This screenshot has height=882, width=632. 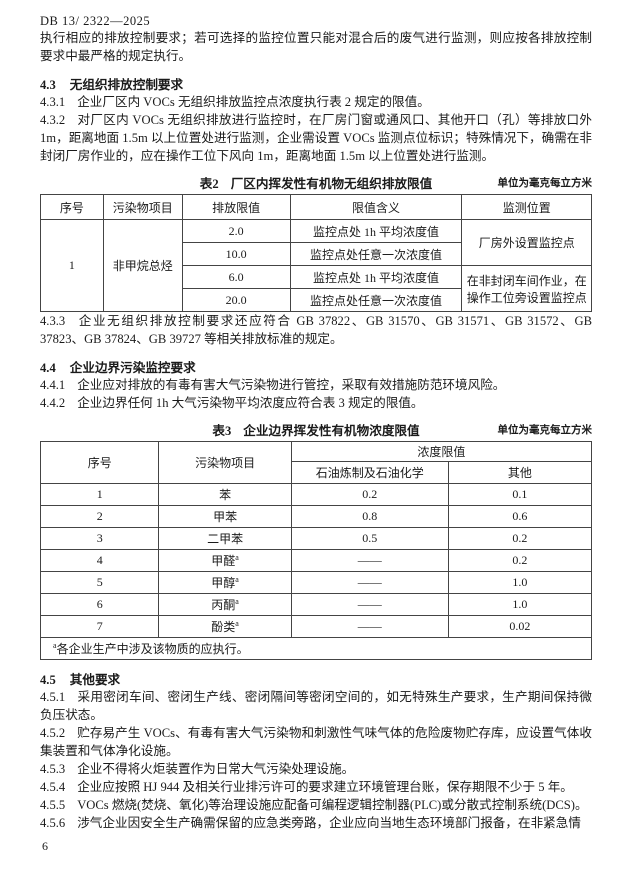 What do you see at coordinates (132, 368) in the screenshot?
I see `section-title: 企业边界污染监控要求` at bounding box center [132, 368].